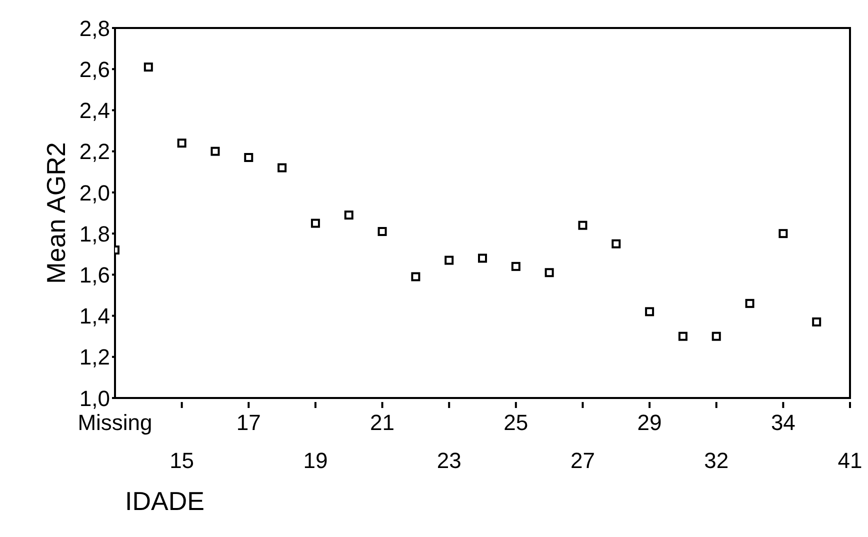  Describe the element at coordinates (582, 460) in the screenshot. I see `x-tick-label: 27` at that location.